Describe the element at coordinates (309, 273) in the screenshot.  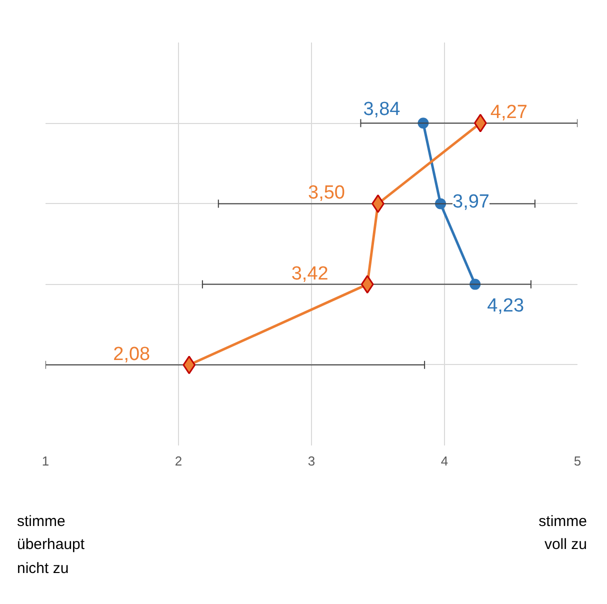
I see `data-label: 3,42` at that location.